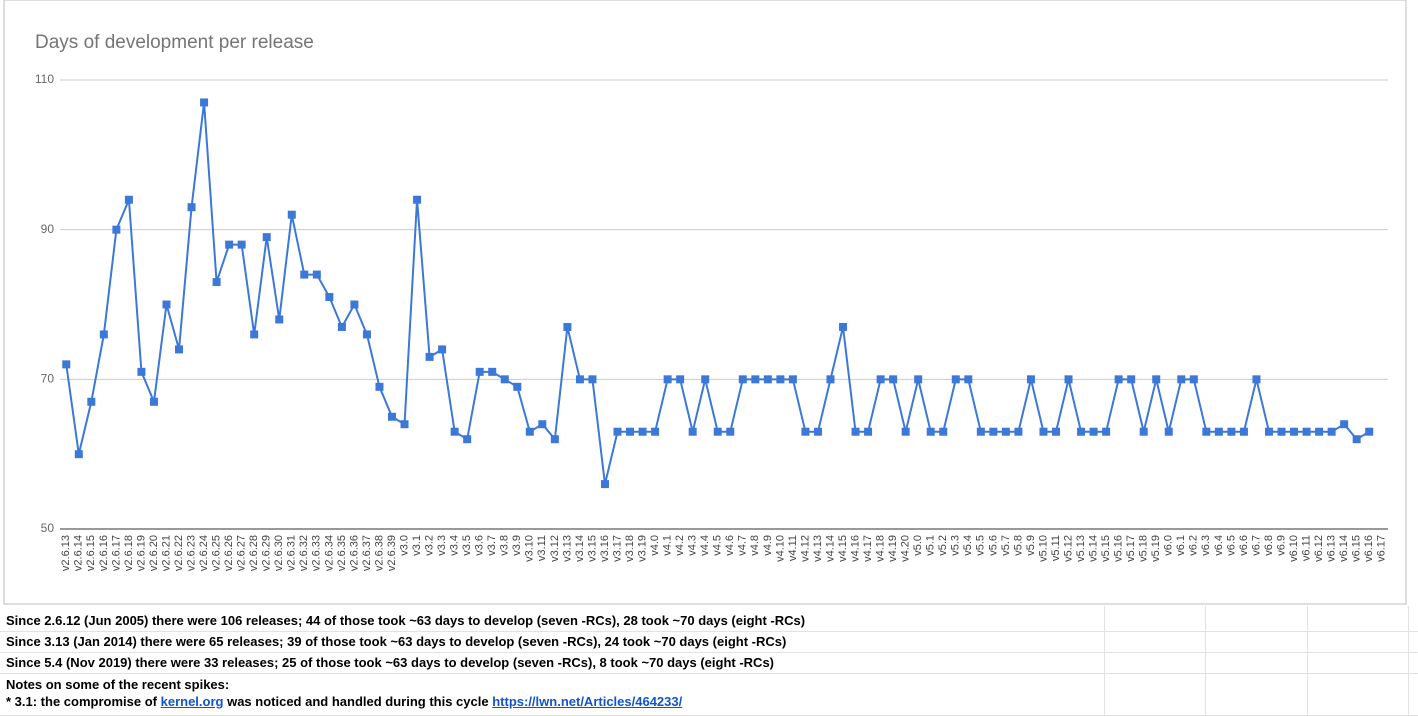 This screenshot has width=1418, height=716. What do you see at coordinates (254, 553) in the screenshot?
I see `x-tick-label: v2.6.28` at bounding box center [254, 553].